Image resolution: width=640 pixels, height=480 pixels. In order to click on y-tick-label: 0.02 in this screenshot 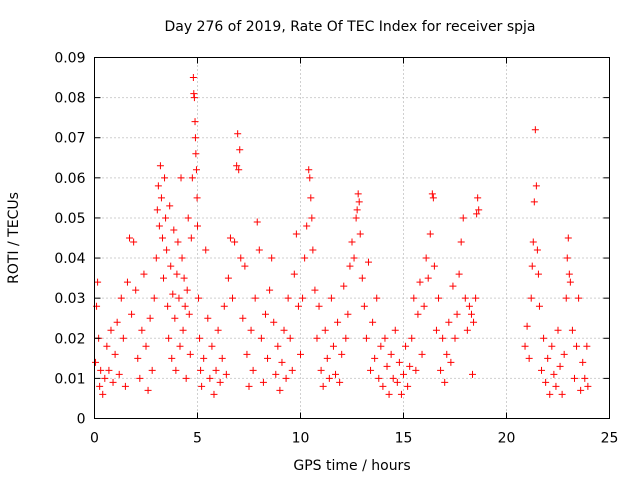, I will do `click(69, 339)`.